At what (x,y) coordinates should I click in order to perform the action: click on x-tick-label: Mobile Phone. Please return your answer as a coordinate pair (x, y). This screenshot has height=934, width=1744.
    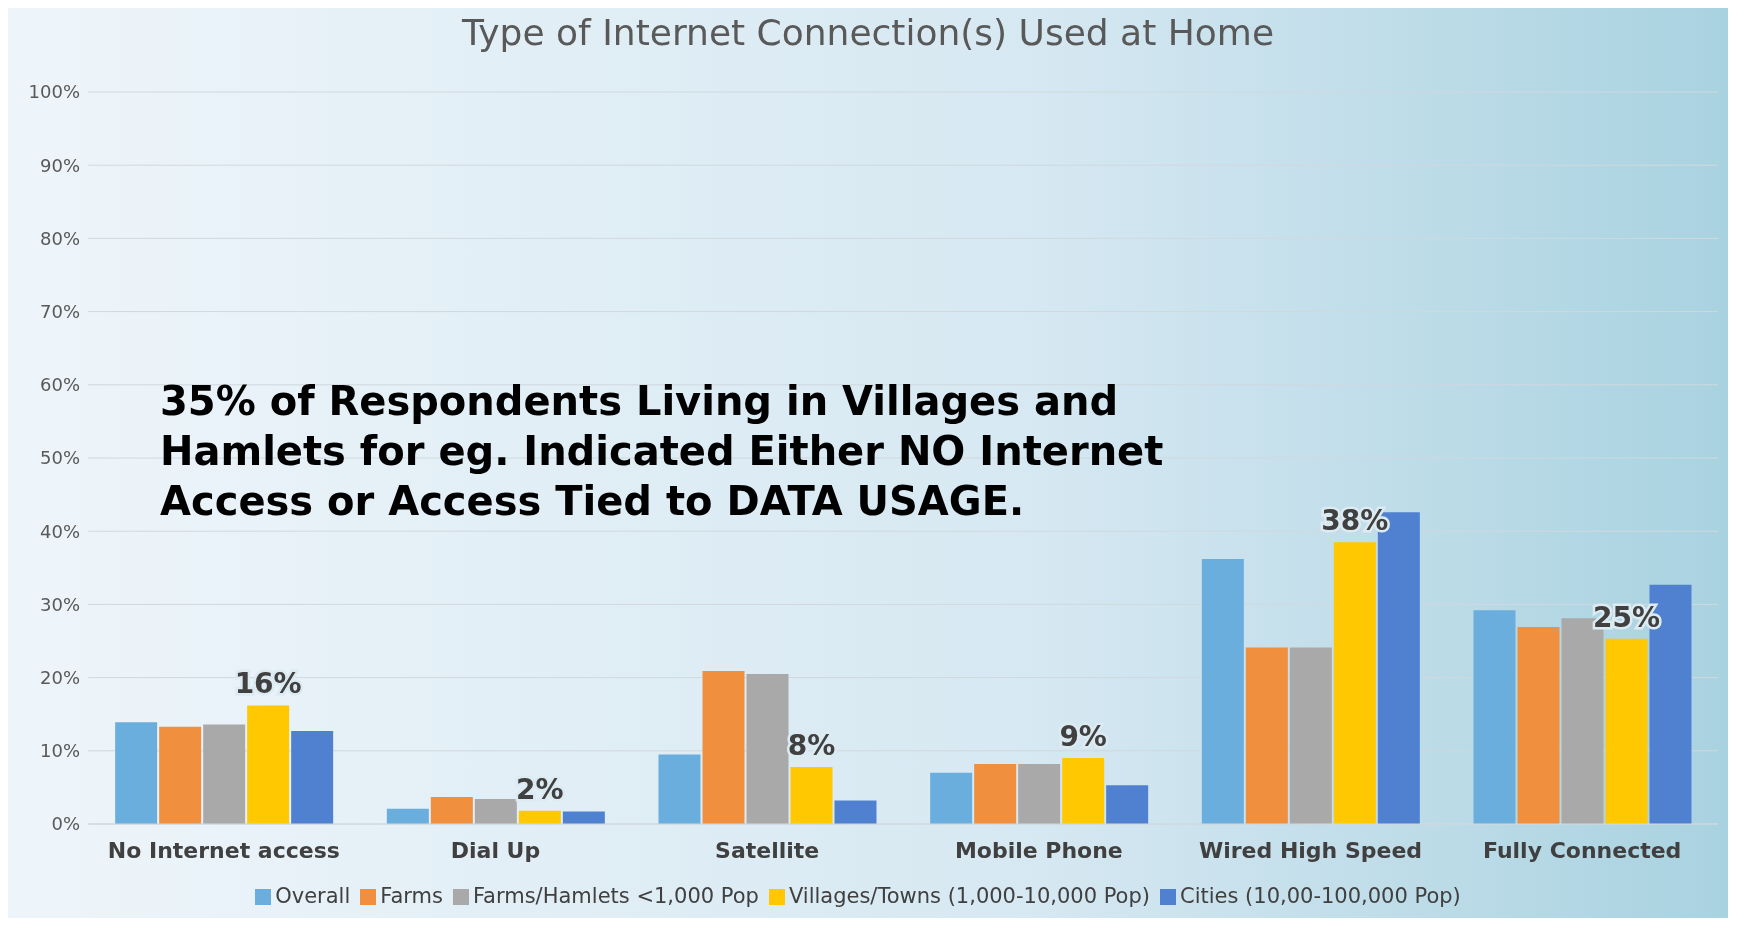
    Looking at the image, I should click on (1038, 850).